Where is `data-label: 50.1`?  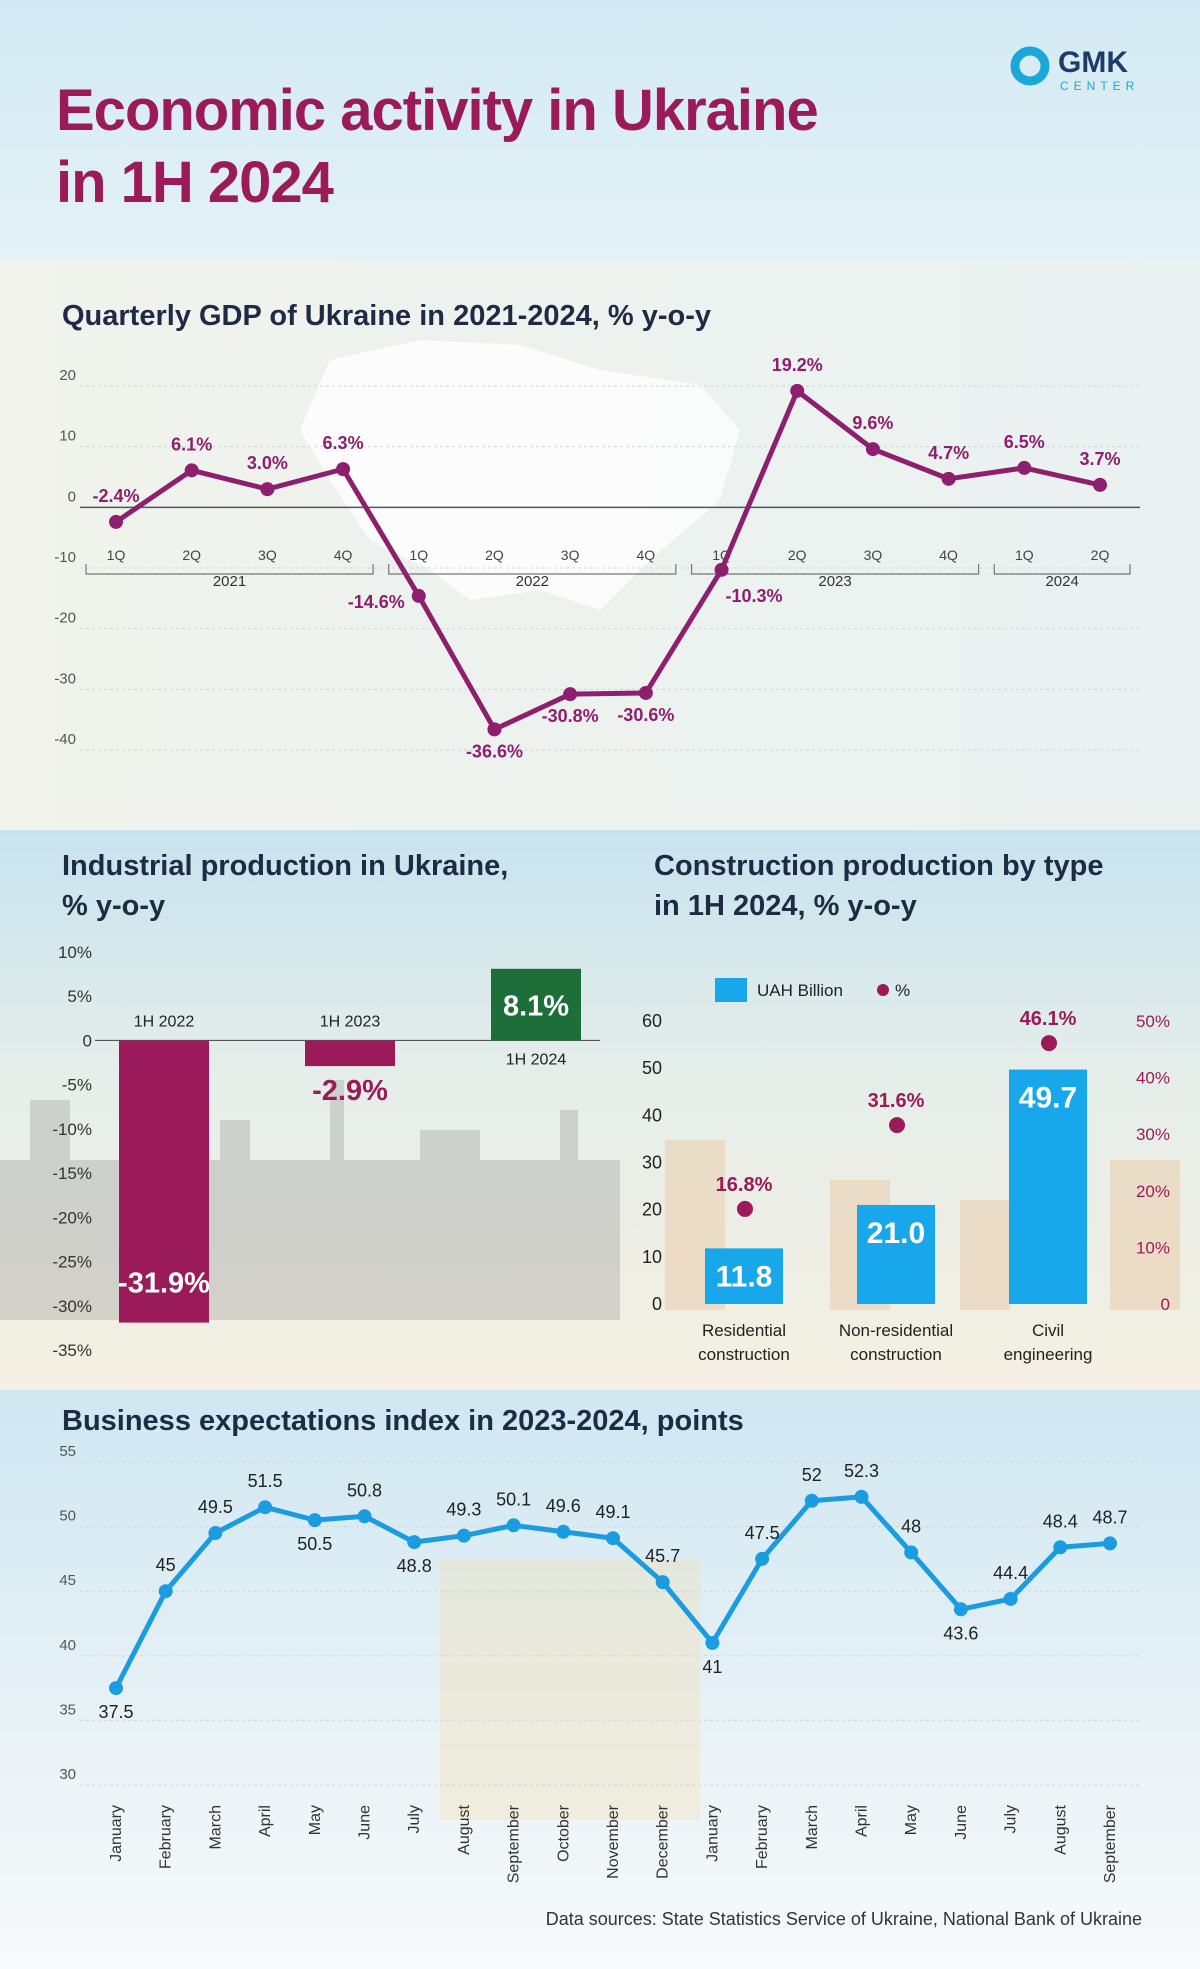
data-label: 50.1 is located at coordinates (513, 1499).